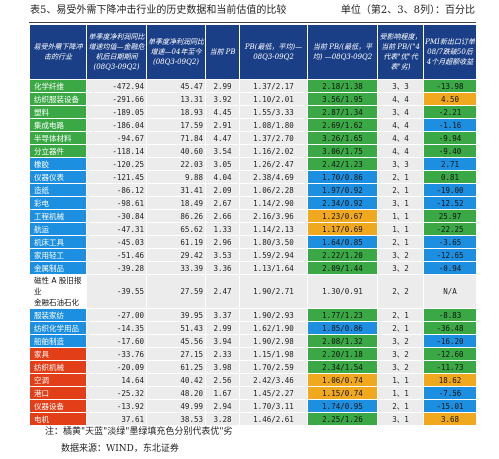  What do you see at coordinates (176, 380) in the screenshot?
I see `net-profit-growth-since04-cell: 40.42` at bounding box center [176, 380].